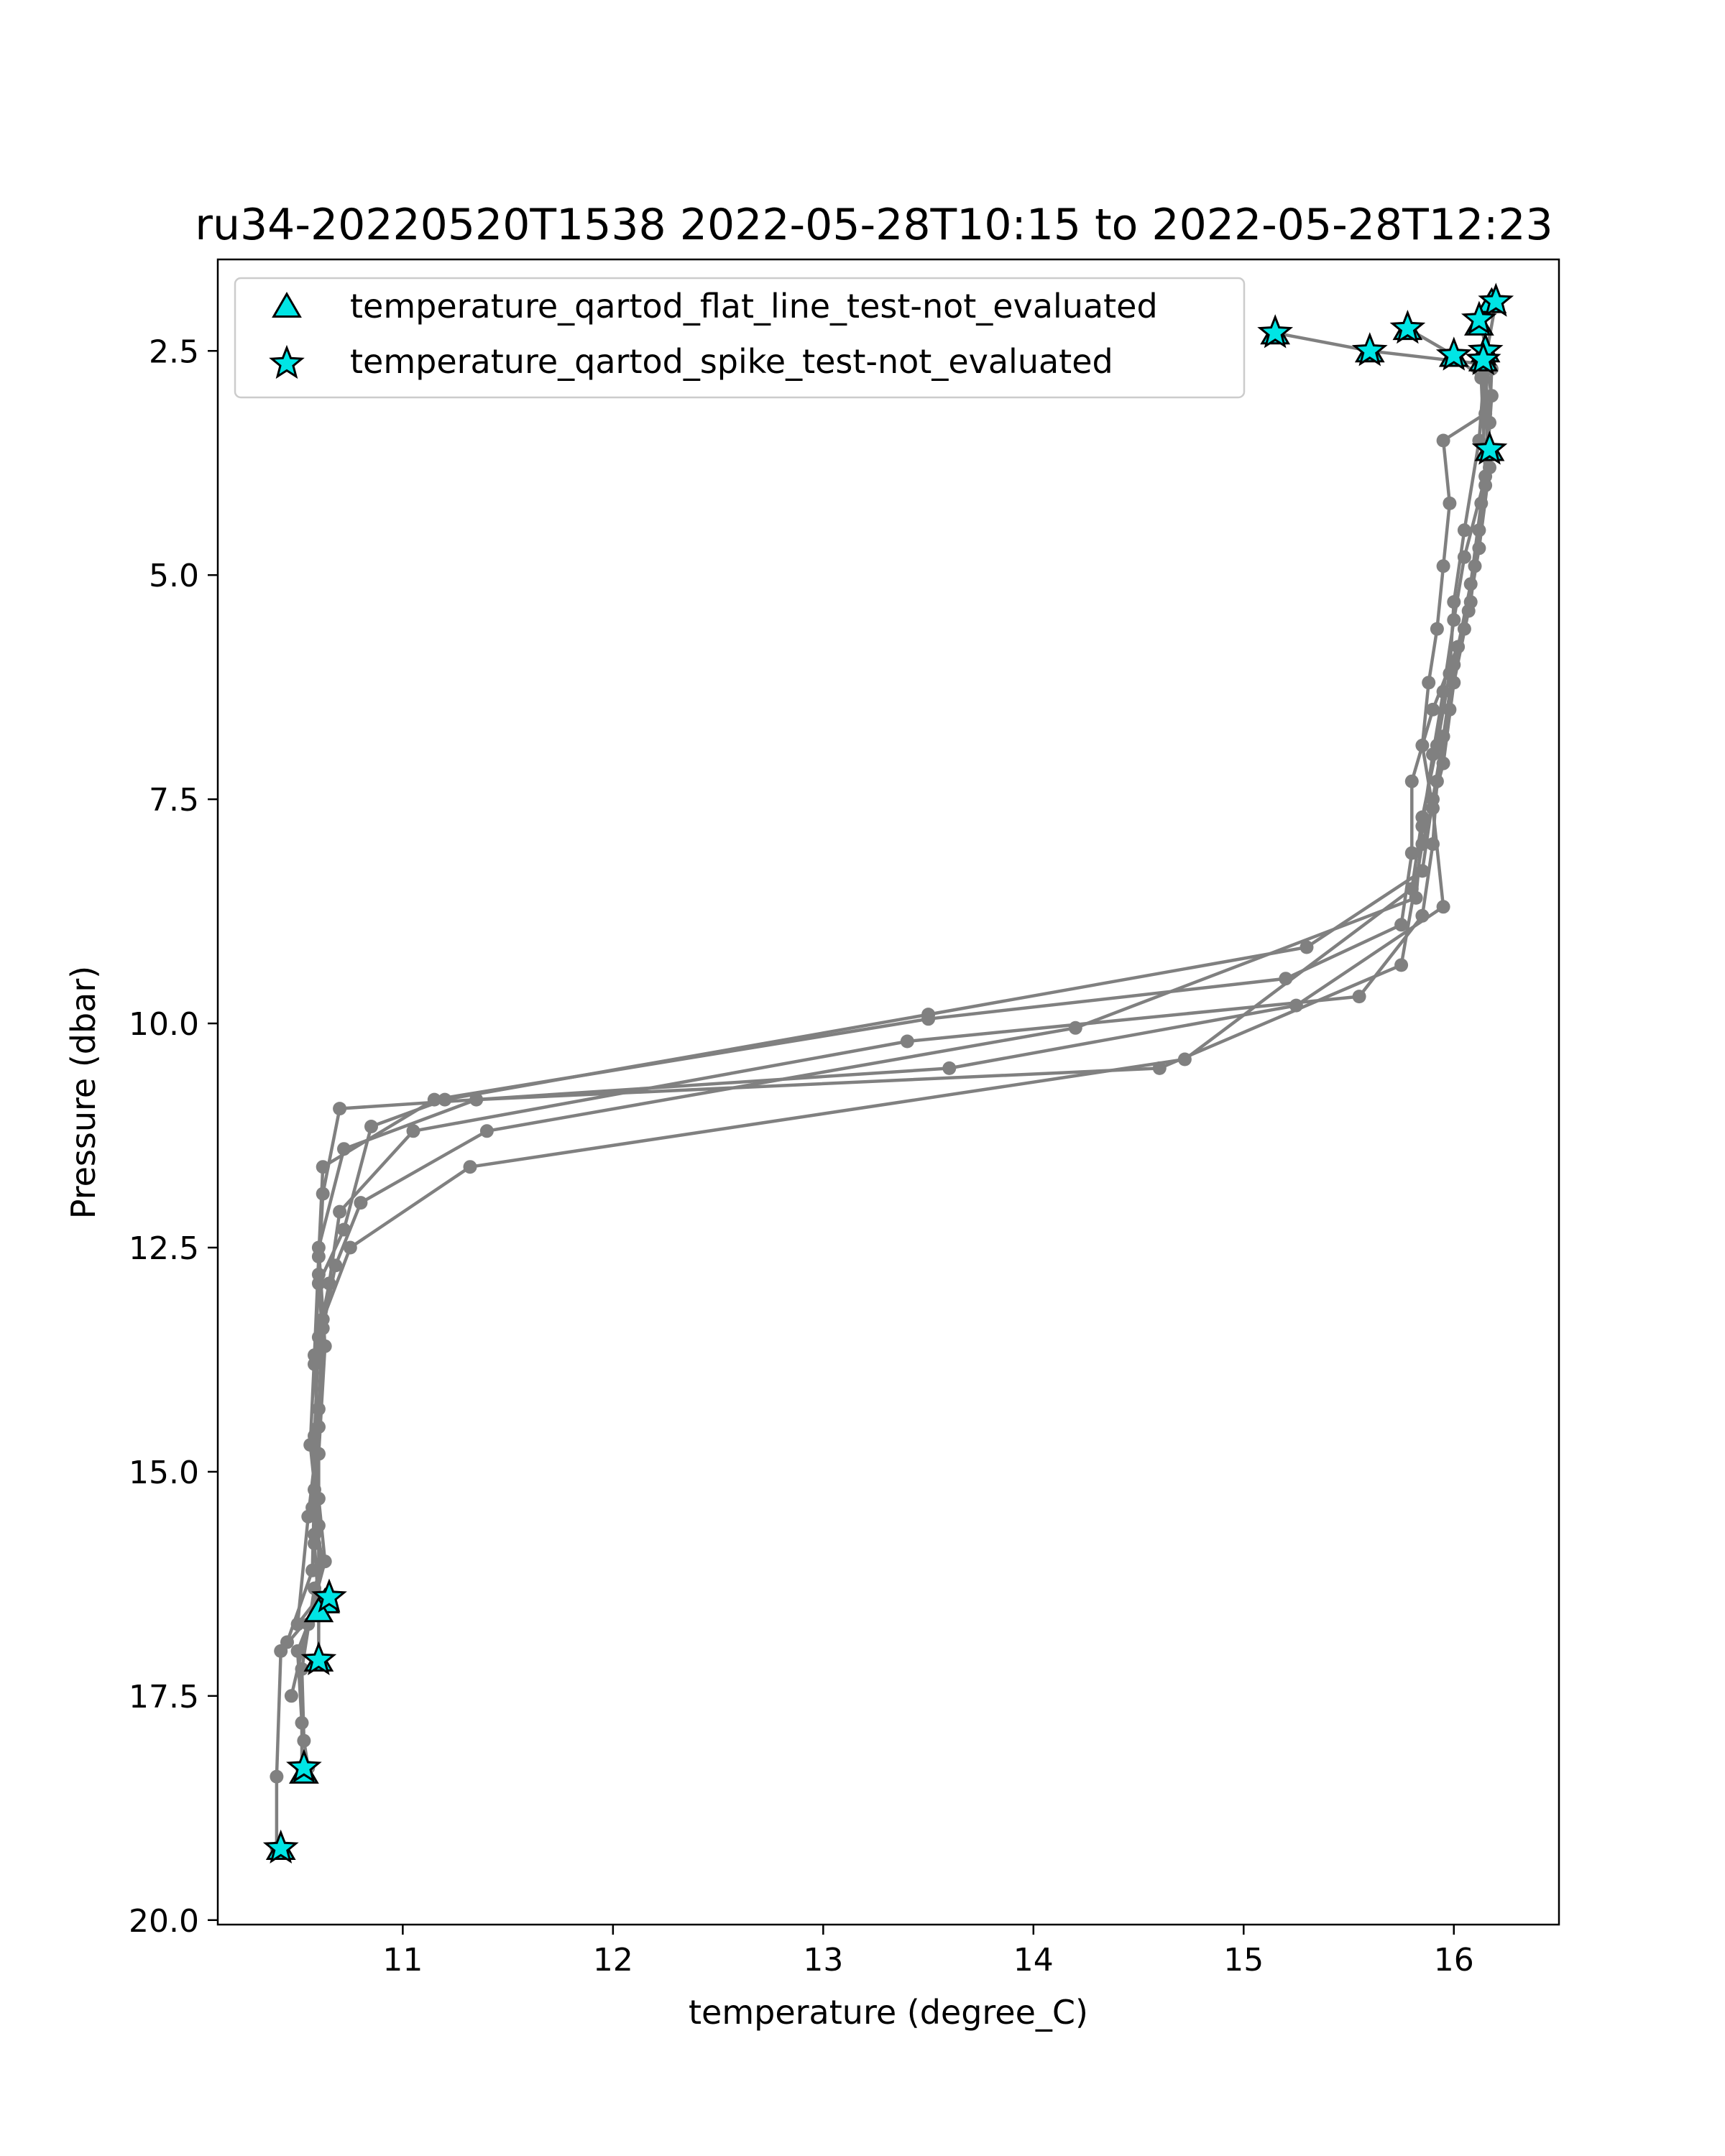 The height and width of the screenshot is (2156, 1725). What do you see at coordinates (823, 1960) in the screenshot?
I see `x-tick-label: 13` at bounding box center [823, 1960].